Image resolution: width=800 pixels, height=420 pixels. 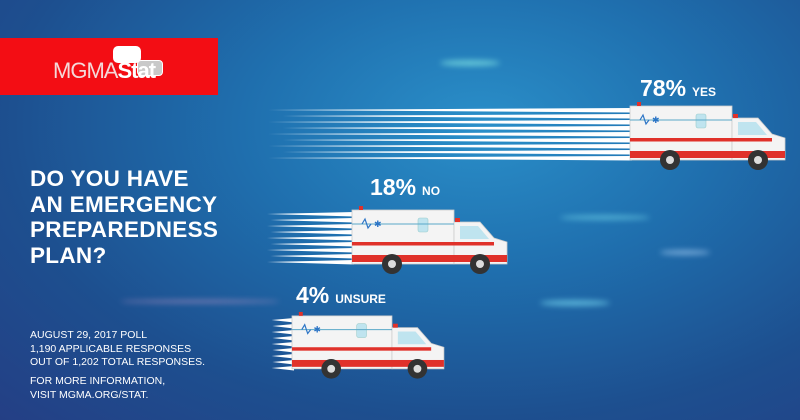 What do you see at coordinates (68, 255) in the screenshot?
I see `question-line: PLAN?` at bounding box center [68, 255].